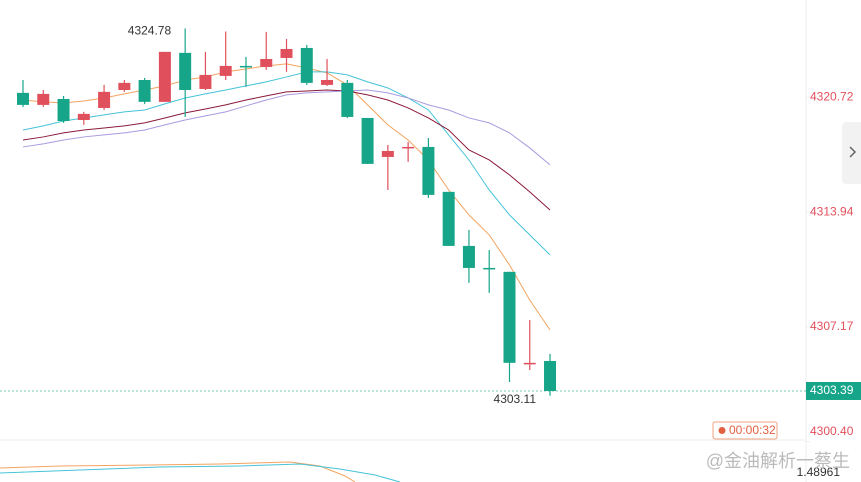 The width and height of the screenshot is (861, 482). I want to click on last-price-box, so click(833, 390).